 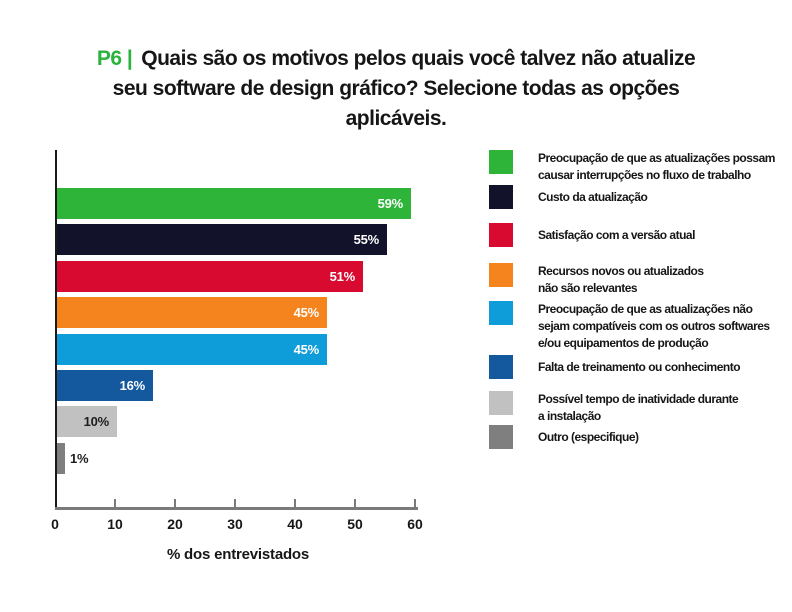 What do you see at coordinates (569, 416) in the screenshot?
I see `legend-label-line: a instalação` at bounding box center [569, 416].